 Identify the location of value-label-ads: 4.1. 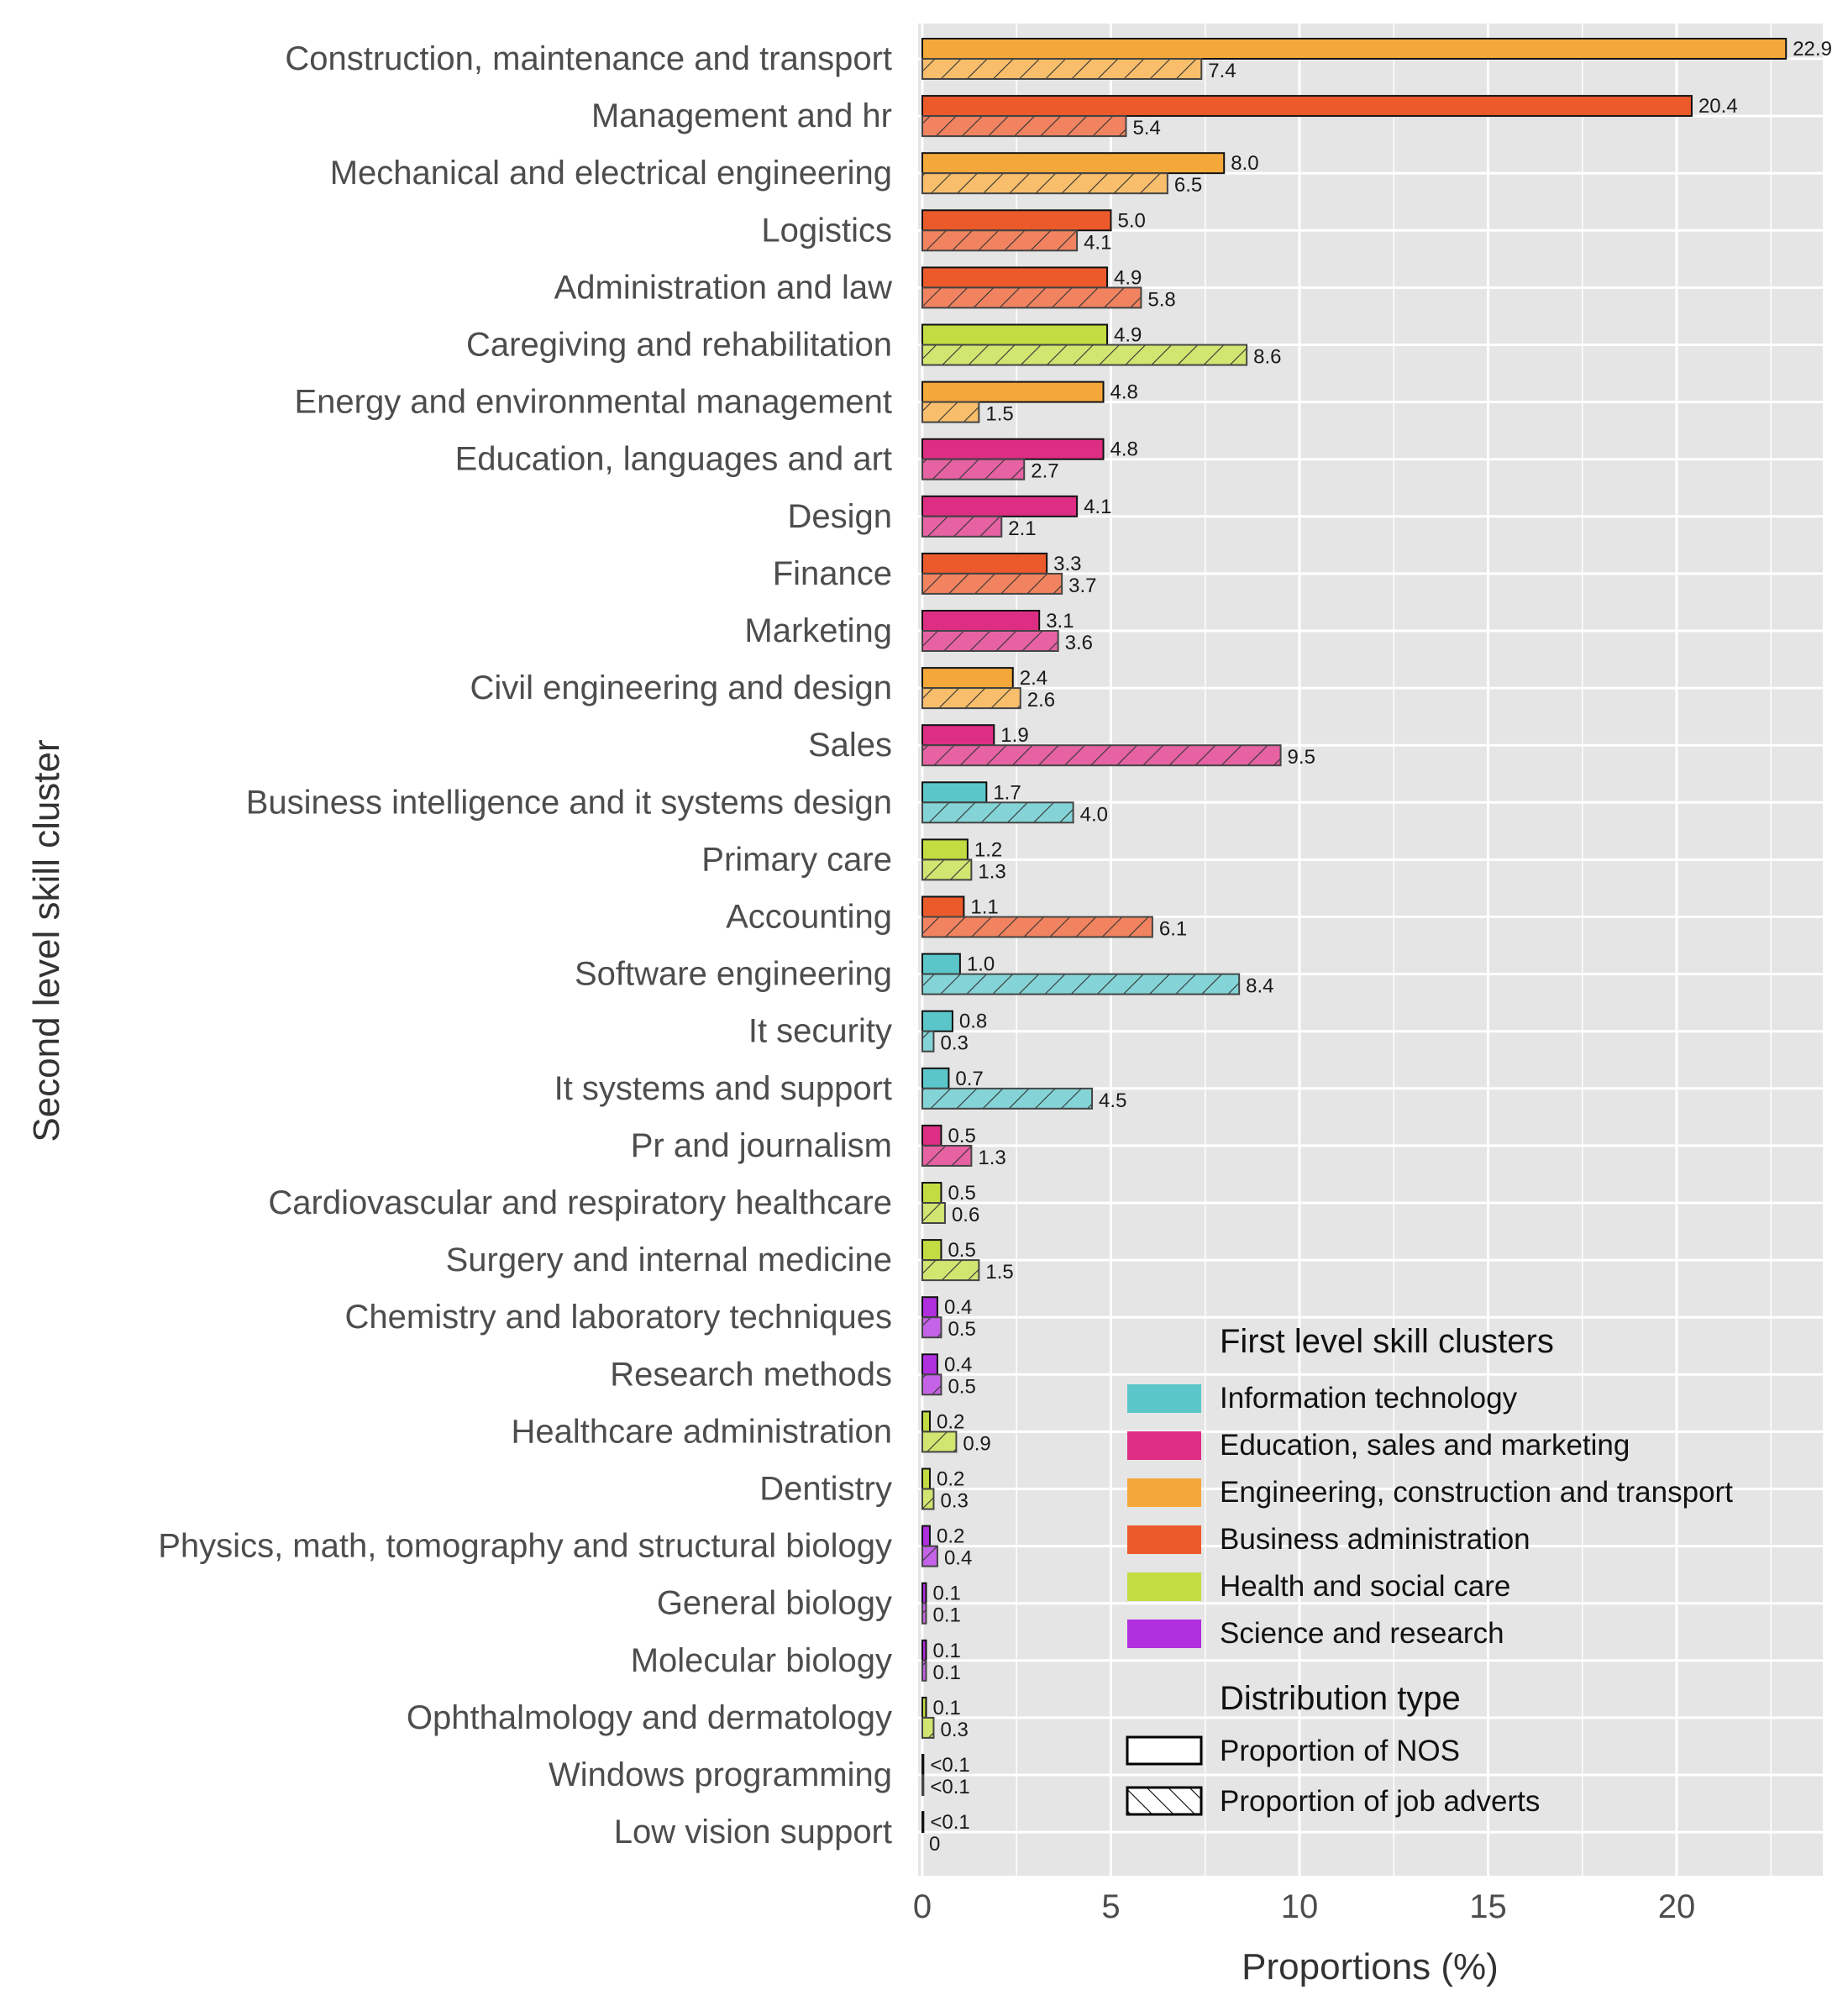
(1097, 242).